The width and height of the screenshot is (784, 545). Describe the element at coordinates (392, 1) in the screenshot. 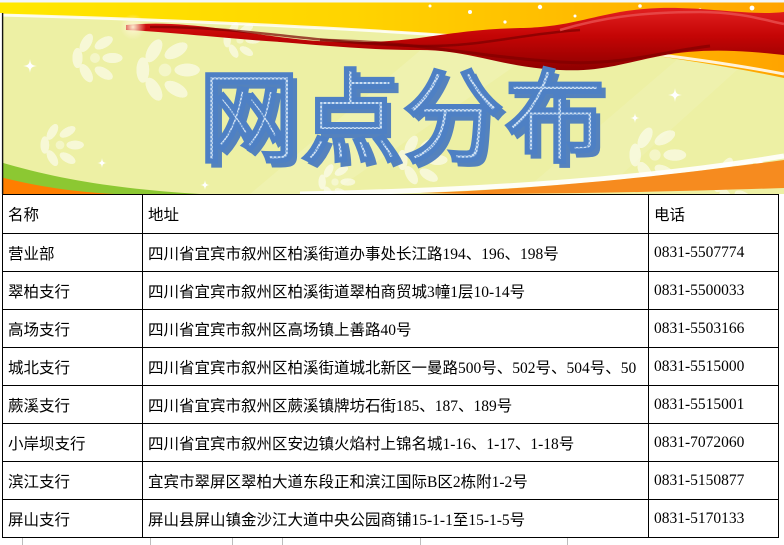

I see `top-edge-line` at that location.